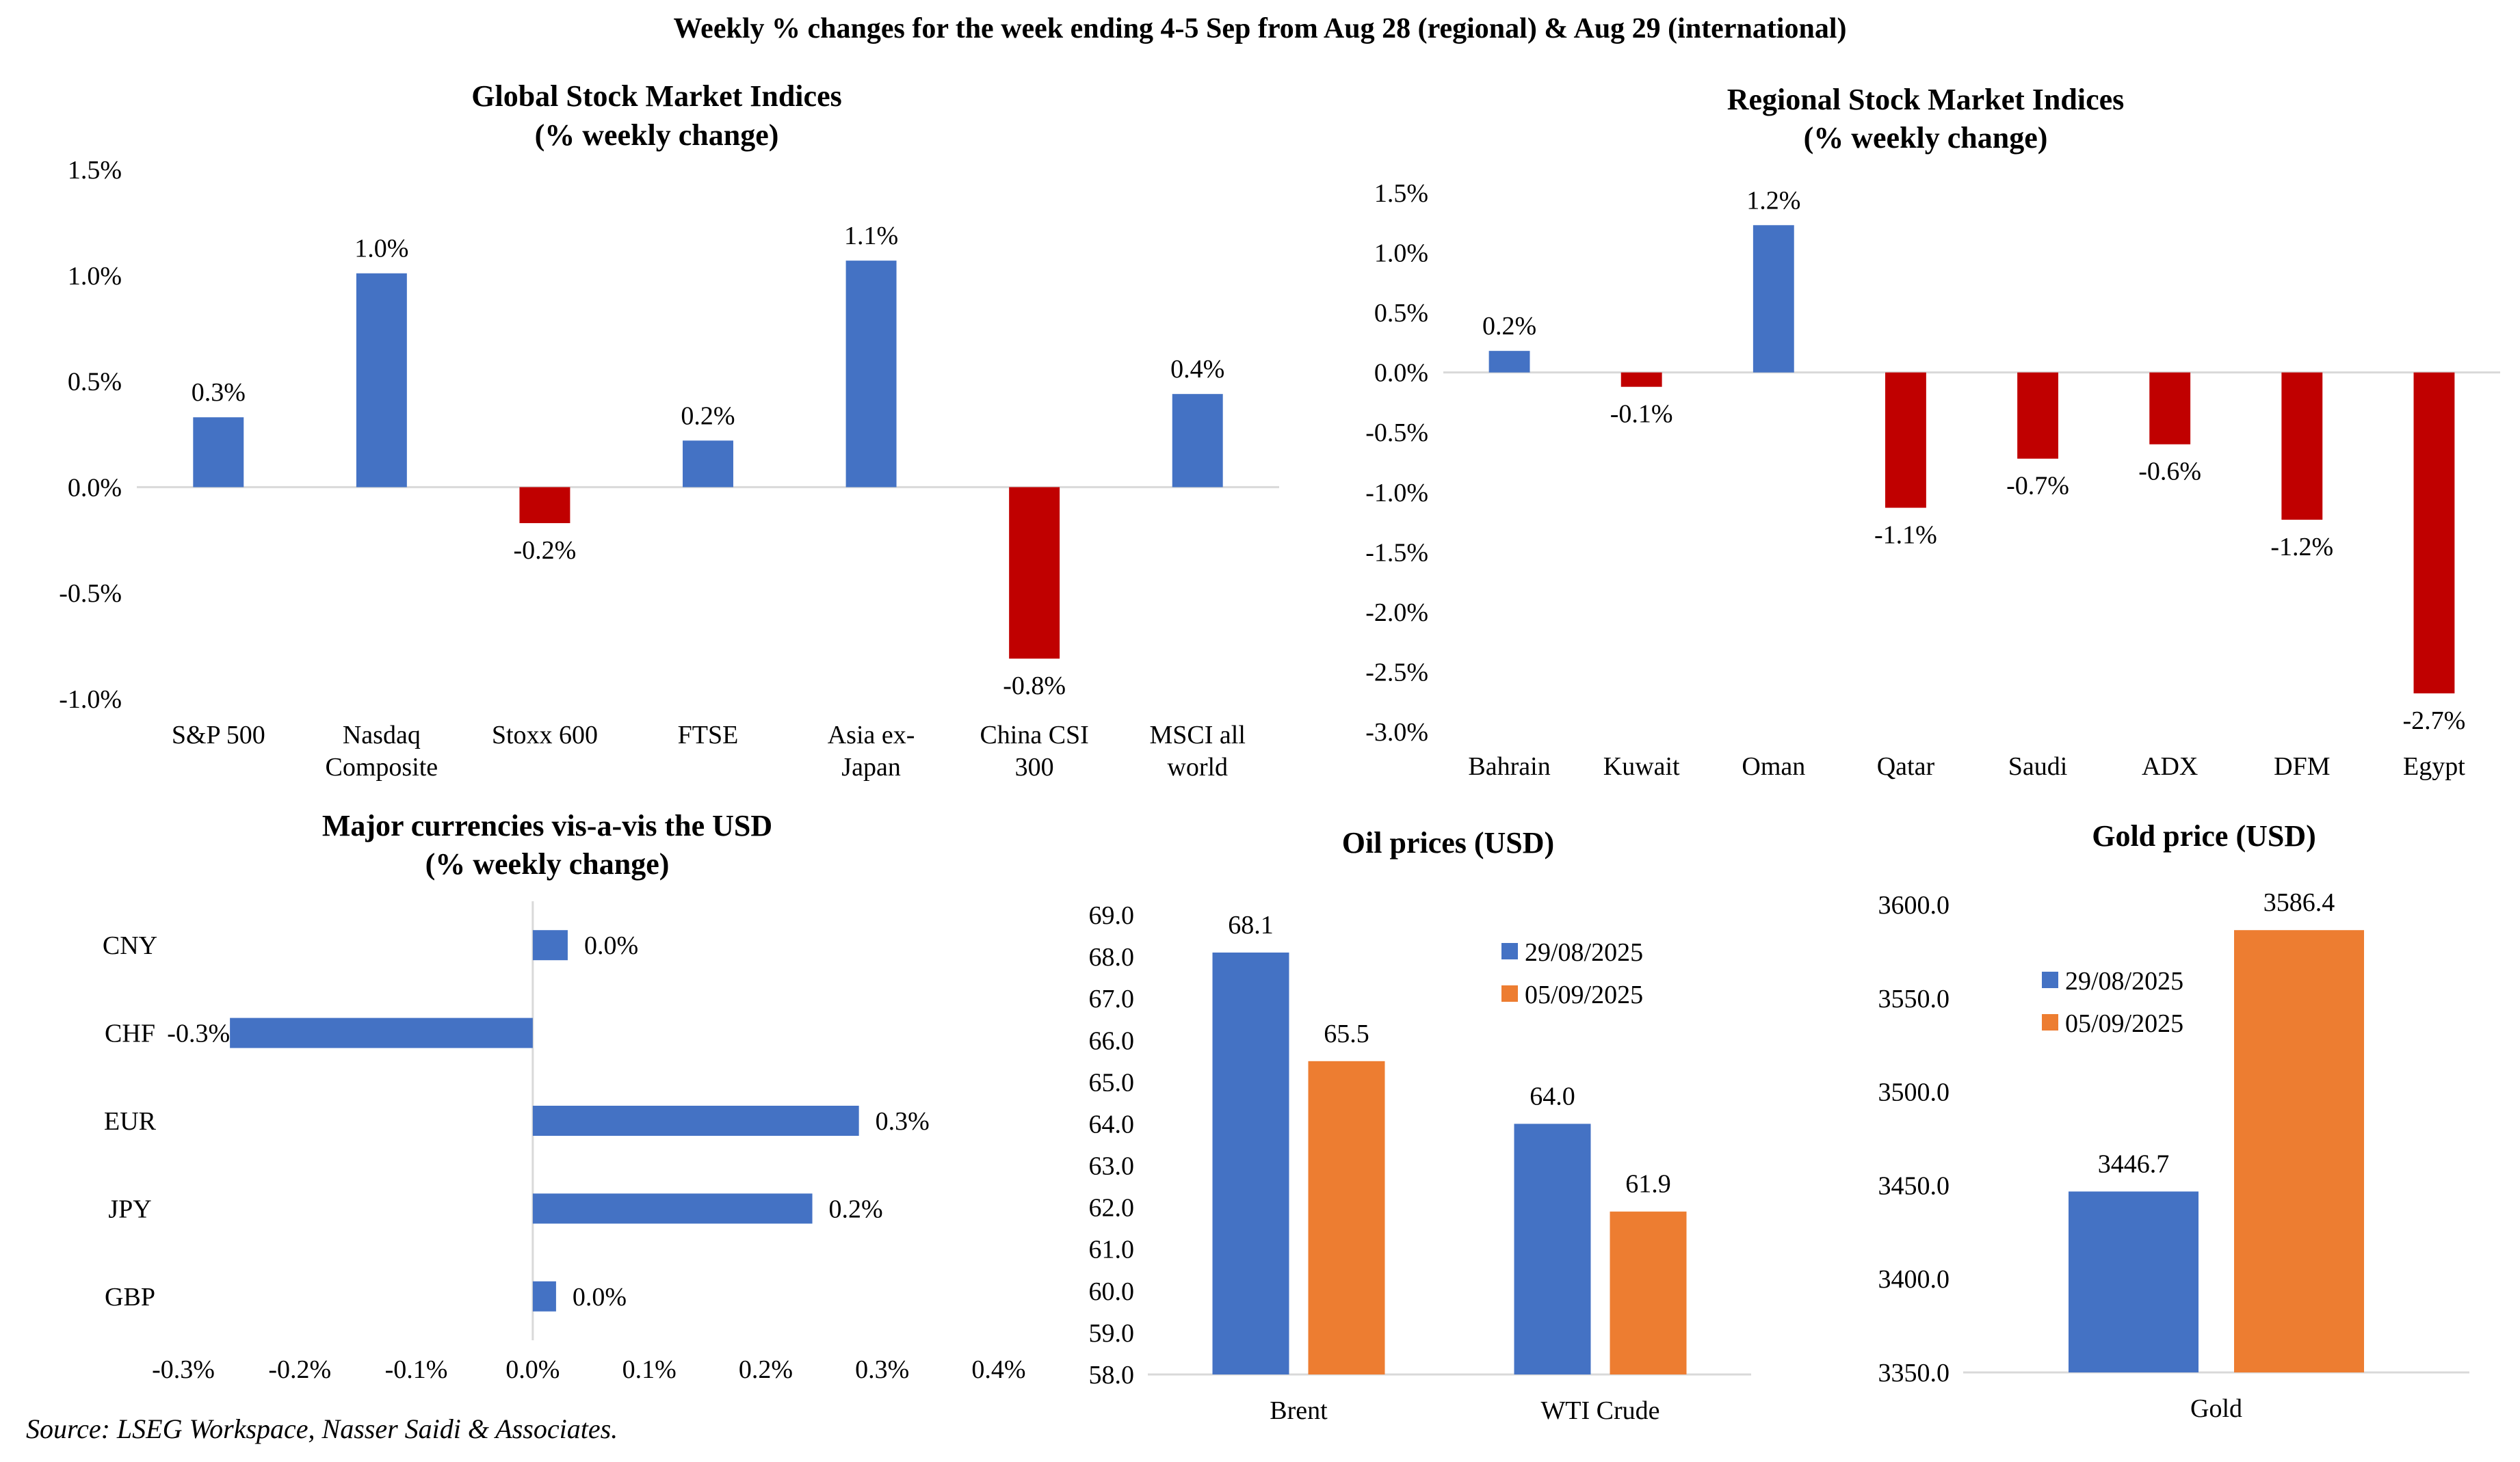 This screenshot has width=2520, height=1462. Describe the element at coordinates (1448, 843) in the screenshot. I see `oil-chart-title: Oil prices (USD)` at that location.